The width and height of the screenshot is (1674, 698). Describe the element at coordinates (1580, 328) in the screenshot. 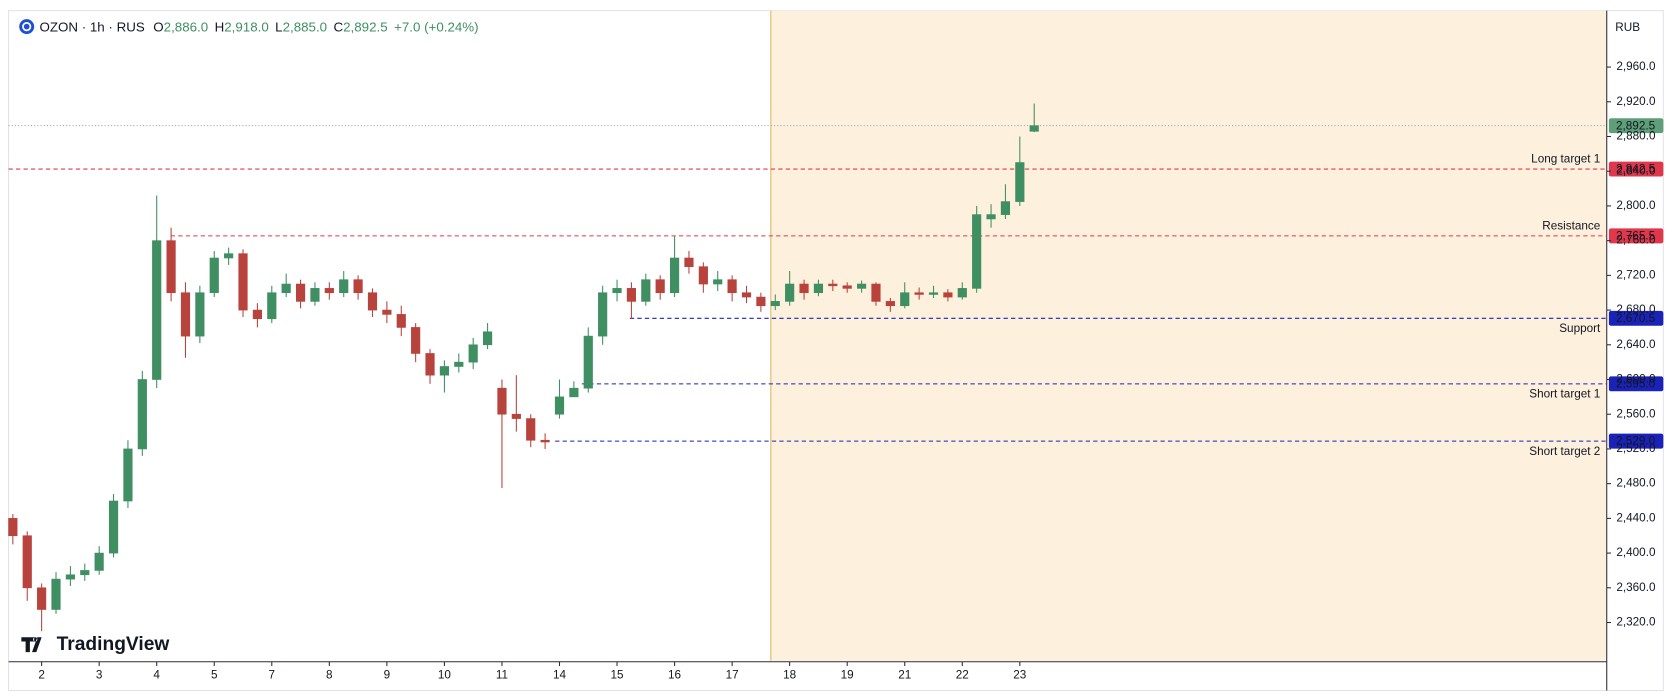

I see `level-label: Support` at that location.